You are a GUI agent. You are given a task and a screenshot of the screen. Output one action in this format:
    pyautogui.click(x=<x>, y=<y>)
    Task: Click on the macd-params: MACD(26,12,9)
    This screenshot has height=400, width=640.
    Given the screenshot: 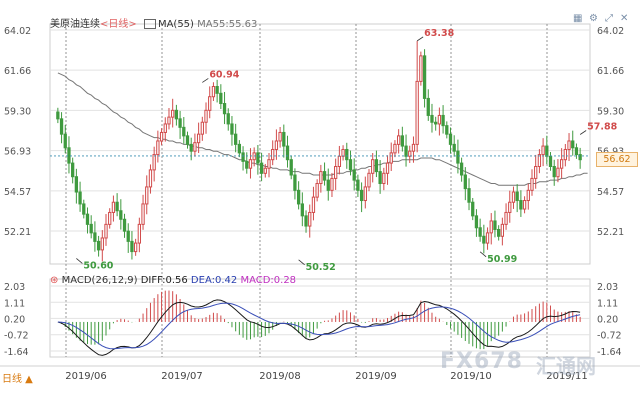 What is the action you would take?
    pyautogui.click(x=99, y=280)
    